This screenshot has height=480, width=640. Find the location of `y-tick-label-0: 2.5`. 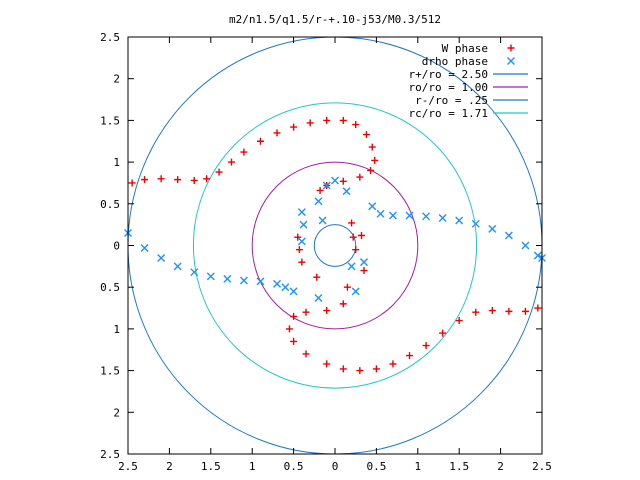

y-tick-label-0: 2.5 is located at coordinates (110, 37).